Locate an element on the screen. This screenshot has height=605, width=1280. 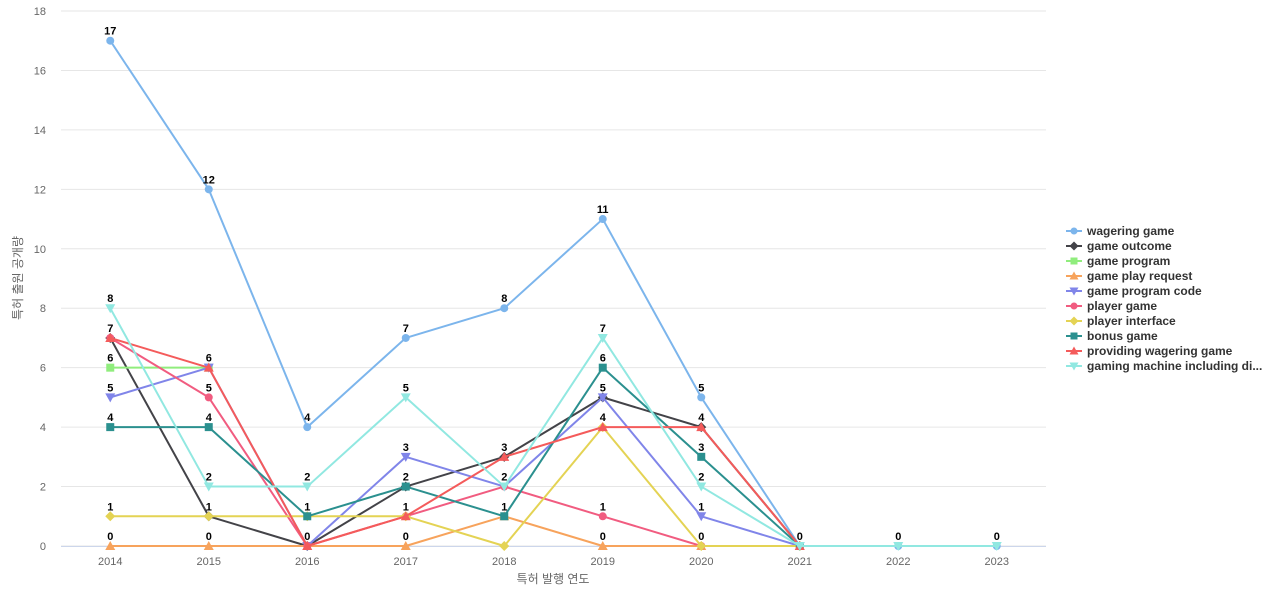
legend-label: game outcome is located at coordinates (1129, 246).